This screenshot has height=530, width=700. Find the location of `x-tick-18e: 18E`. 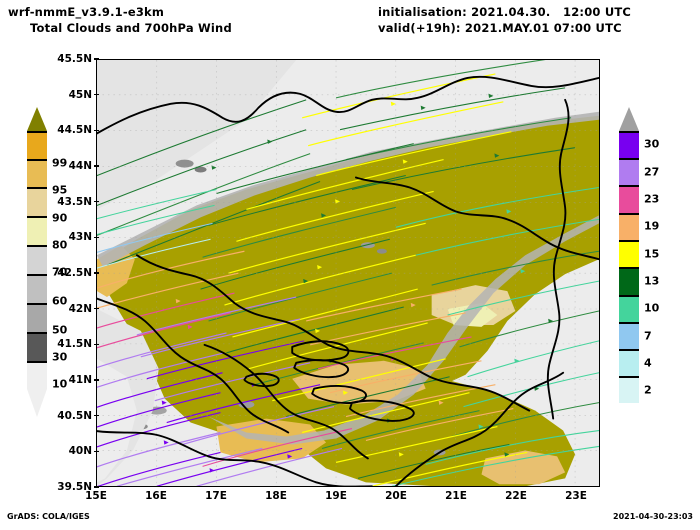

x-tick-18e: 18E is located at coordinates (276, 496).